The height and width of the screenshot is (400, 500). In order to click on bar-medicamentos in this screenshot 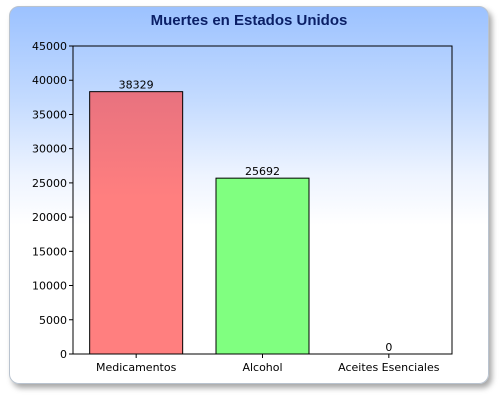, I will do `click(136, 223)`.